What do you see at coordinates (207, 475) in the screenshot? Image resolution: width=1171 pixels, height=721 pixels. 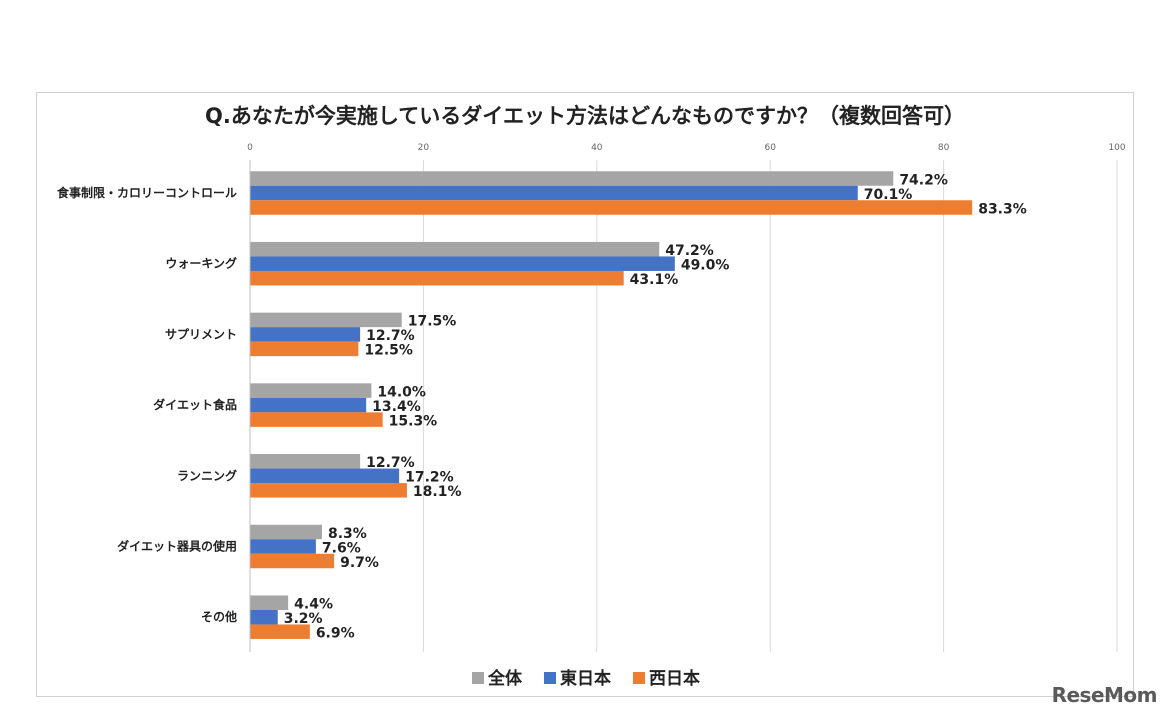 I see `category-label: ランニング` at bounding box center [207, 475].